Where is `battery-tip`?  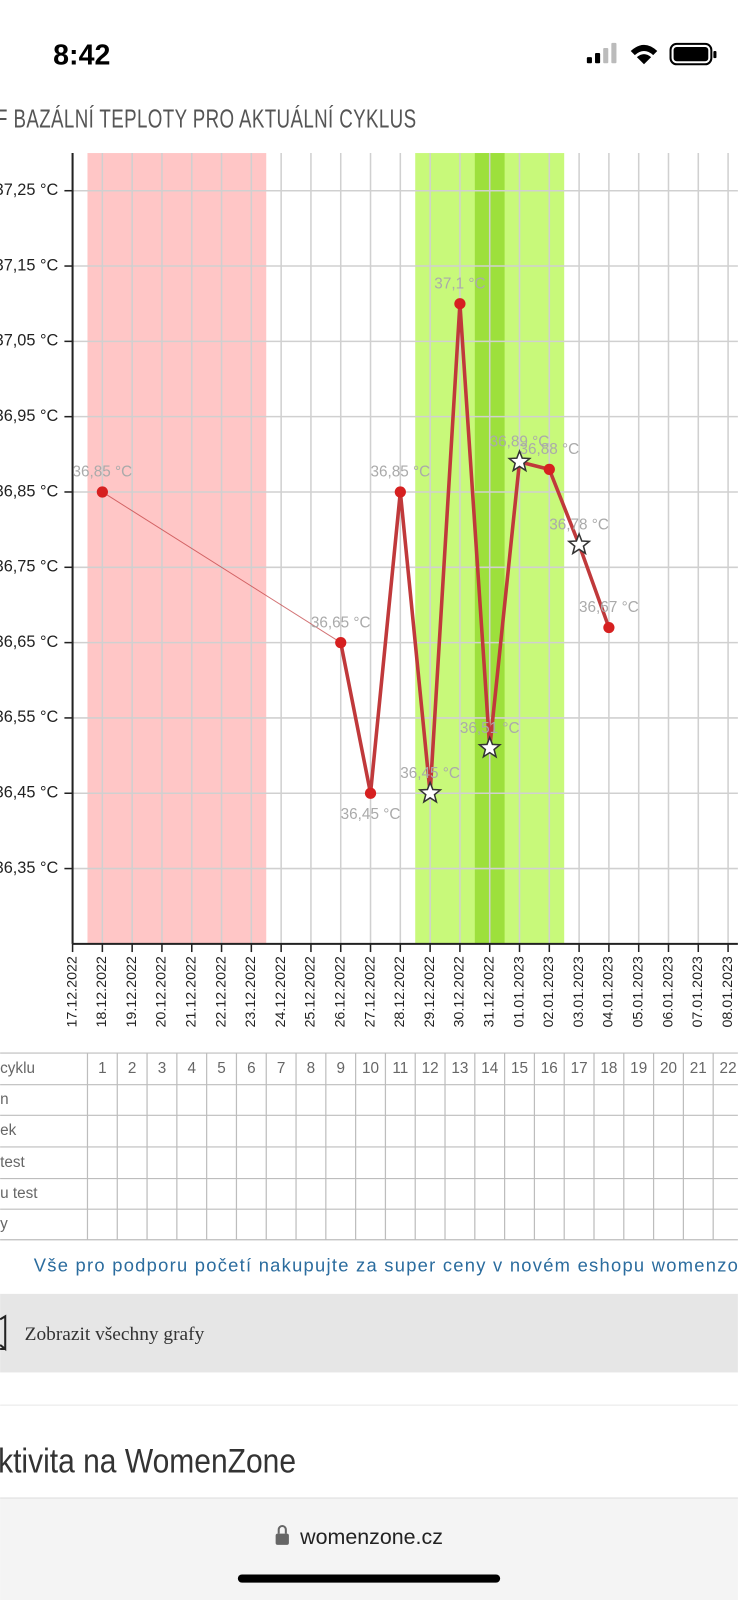 battery-tip is located at coordinates (715, 55).